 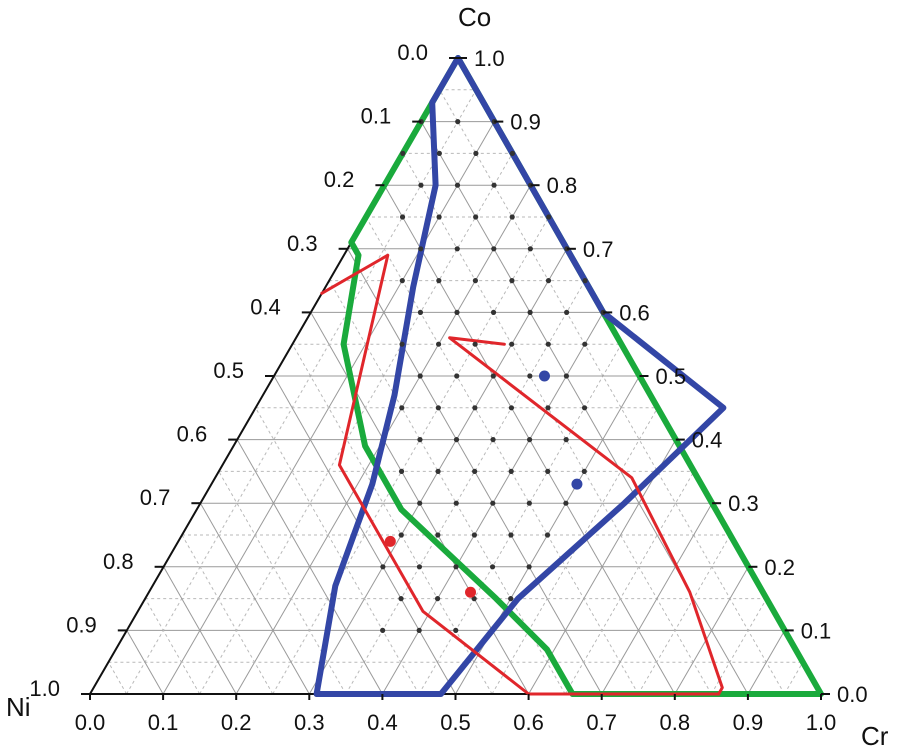 I want to click on tick-label-ni: 0.2, so click(x=339, y=179).